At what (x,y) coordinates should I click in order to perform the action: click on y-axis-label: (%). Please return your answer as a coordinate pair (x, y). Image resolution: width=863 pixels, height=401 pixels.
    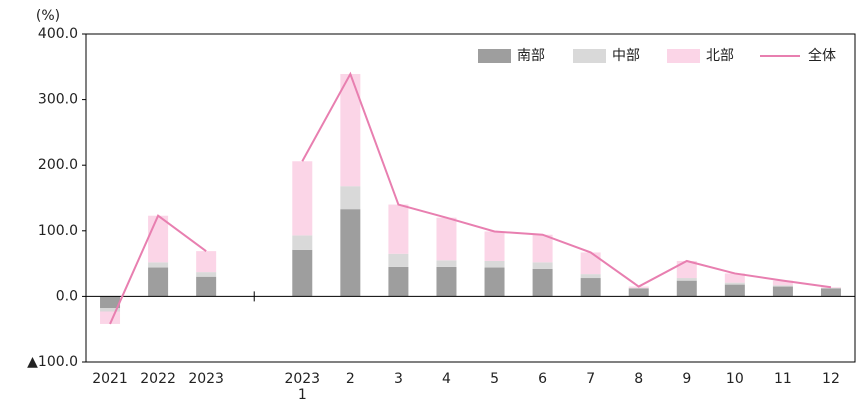
    Looking at the image, I should click on (48, 16).